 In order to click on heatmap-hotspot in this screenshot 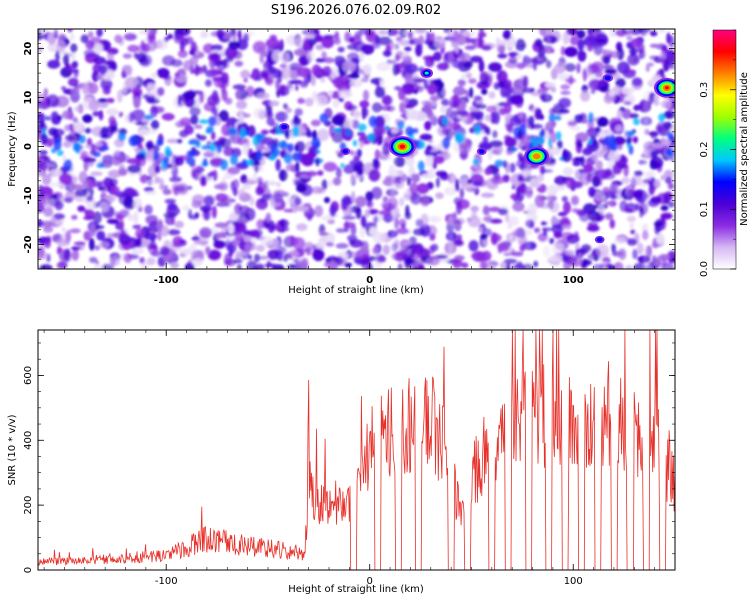, I will do `click(482, 151)`.